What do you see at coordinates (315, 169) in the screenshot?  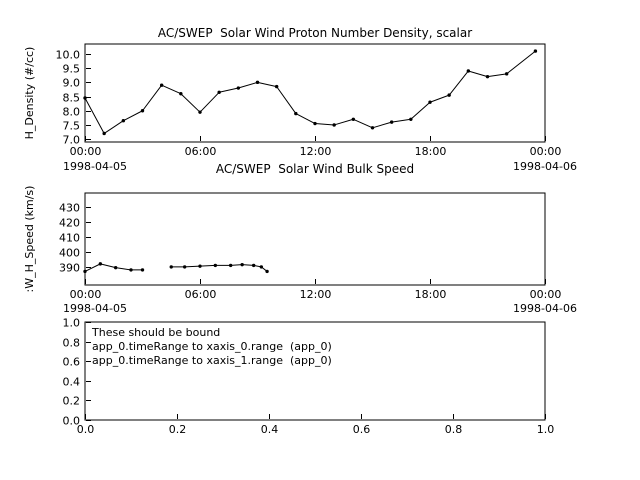 I see `plot2-title: AC/SWEP Solar Wind Bulk Speed` at bounding box center [315, 169].